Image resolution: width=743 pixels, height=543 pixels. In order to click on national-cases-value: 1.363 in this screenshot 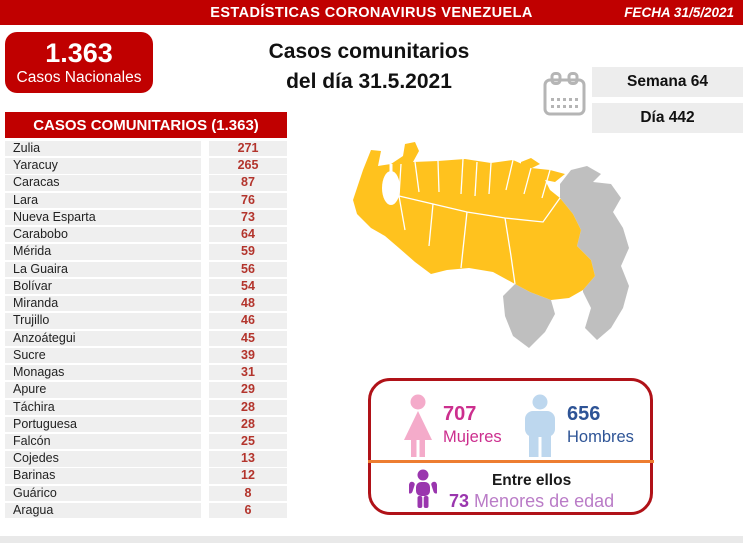, I will do `click(79, 52)`.